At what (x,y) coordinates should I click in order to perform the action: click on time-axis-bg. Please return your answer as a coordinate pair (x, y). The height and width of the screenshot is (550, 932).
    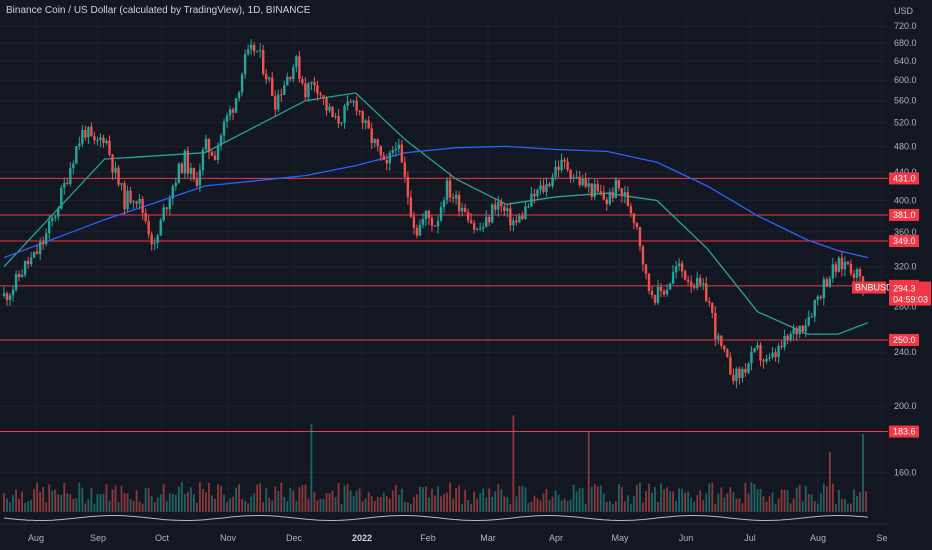
    Looking at the image, I should click on (466, 538).